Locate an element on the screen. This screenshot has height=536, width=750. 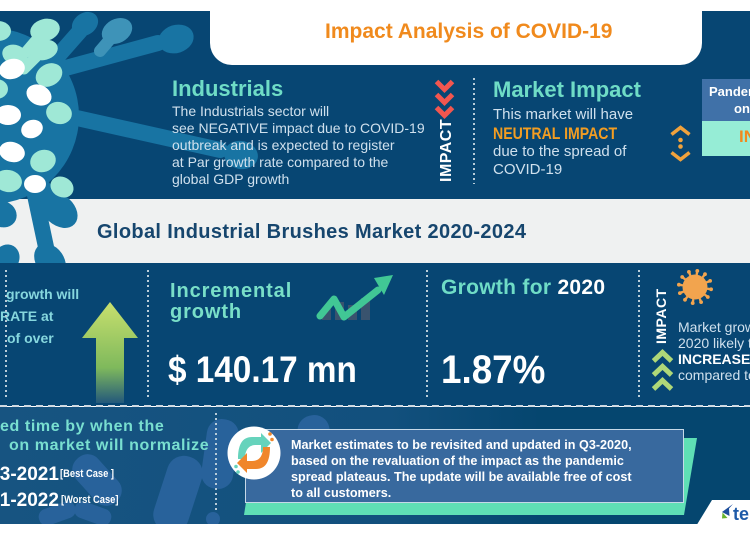
svg-text: te is located at coordinates (741, 514).